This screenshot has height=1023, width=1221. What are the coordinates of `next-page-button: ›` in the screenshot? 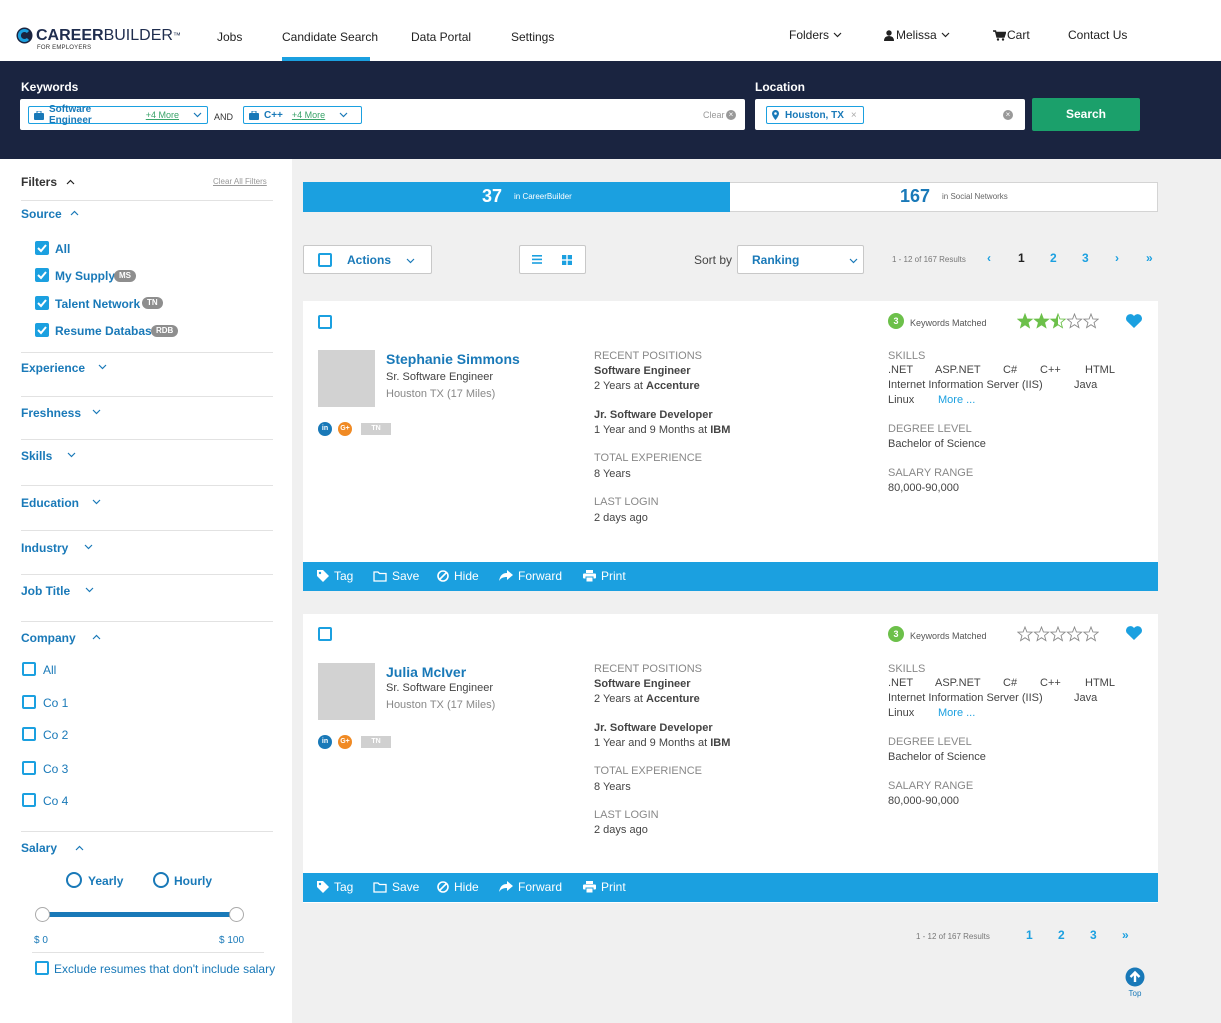 It's located at (1117, 258).